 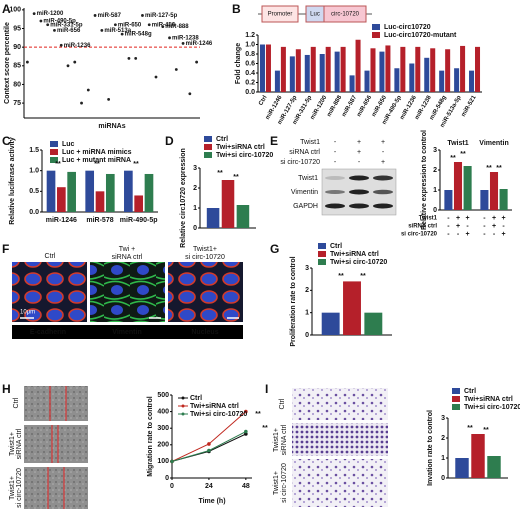 What do you see at coordinates (457, 143) in the screenshot?
I see `group-title: Twist1` at bounding box center [457, 143].